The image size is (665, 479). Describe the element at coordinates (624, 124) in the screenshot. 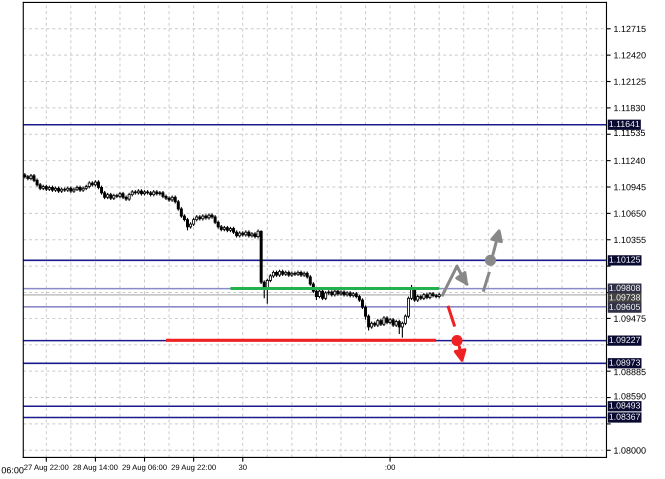

I see `ref-line-label: 1.11641` at that location.